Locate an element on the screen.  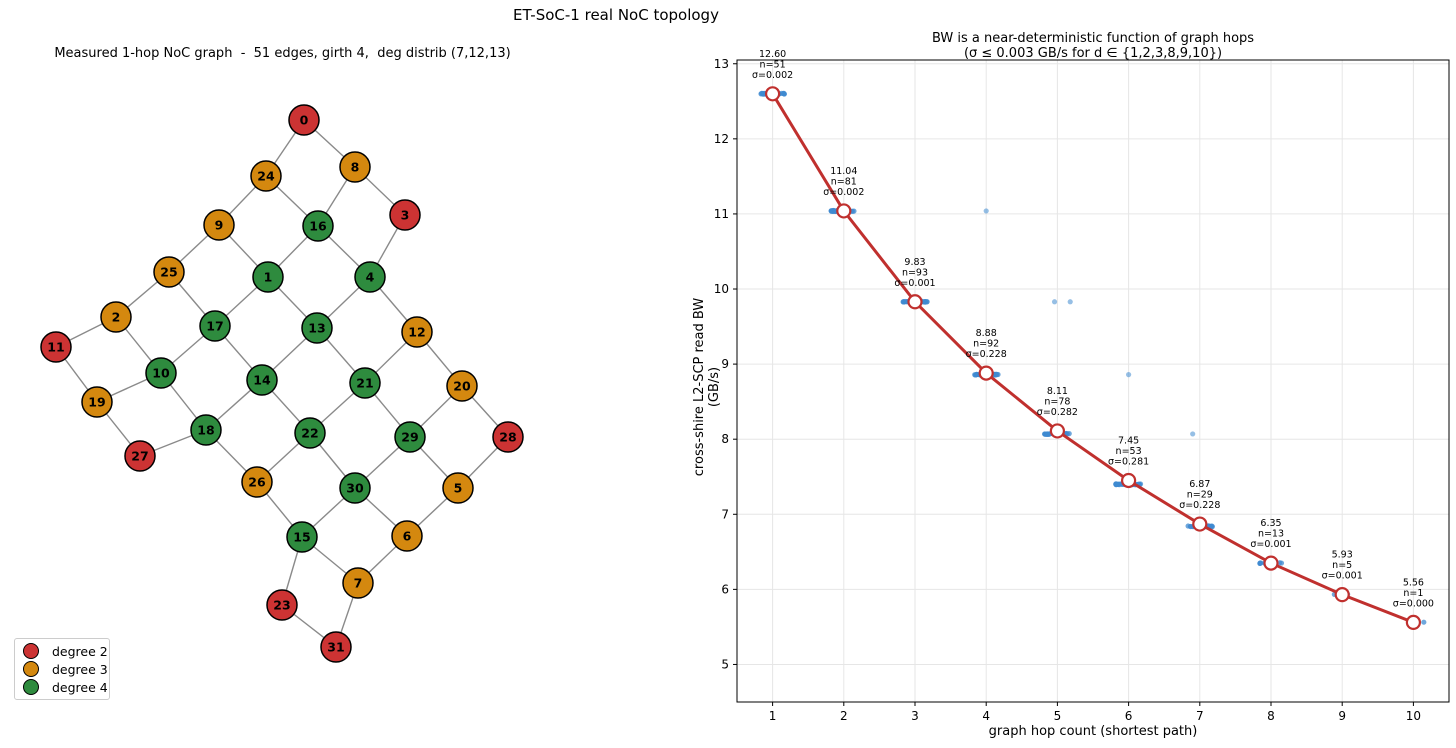
node-label: 26 is located at coordinates (257, 482).